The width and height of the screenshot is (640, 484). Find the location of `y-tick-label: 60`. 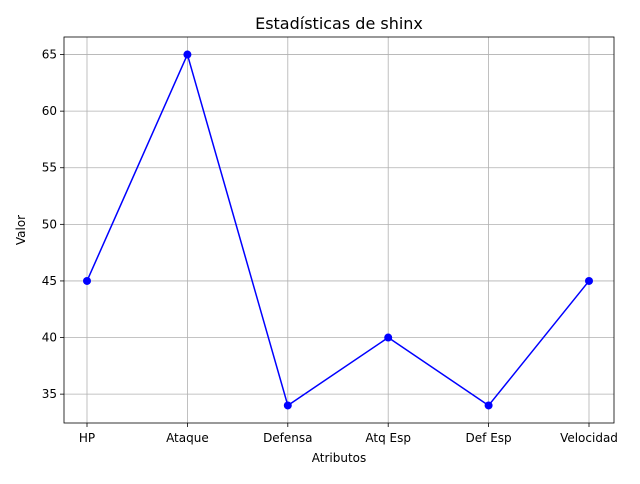

y-tick-label: 60 is located at coordinates (49, 111).